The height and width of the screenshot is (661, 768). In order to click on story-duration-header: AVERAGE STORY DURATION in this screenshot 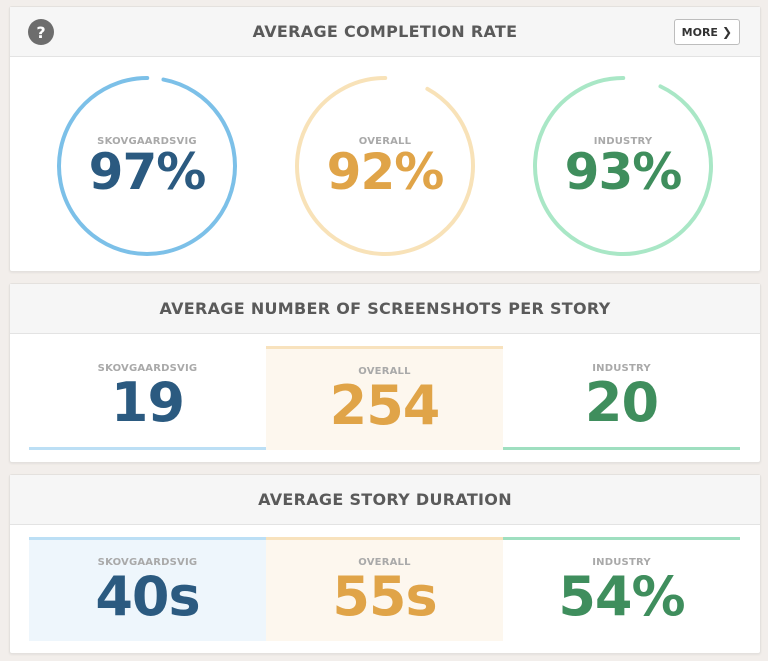, I will do `click(385, 500)`.